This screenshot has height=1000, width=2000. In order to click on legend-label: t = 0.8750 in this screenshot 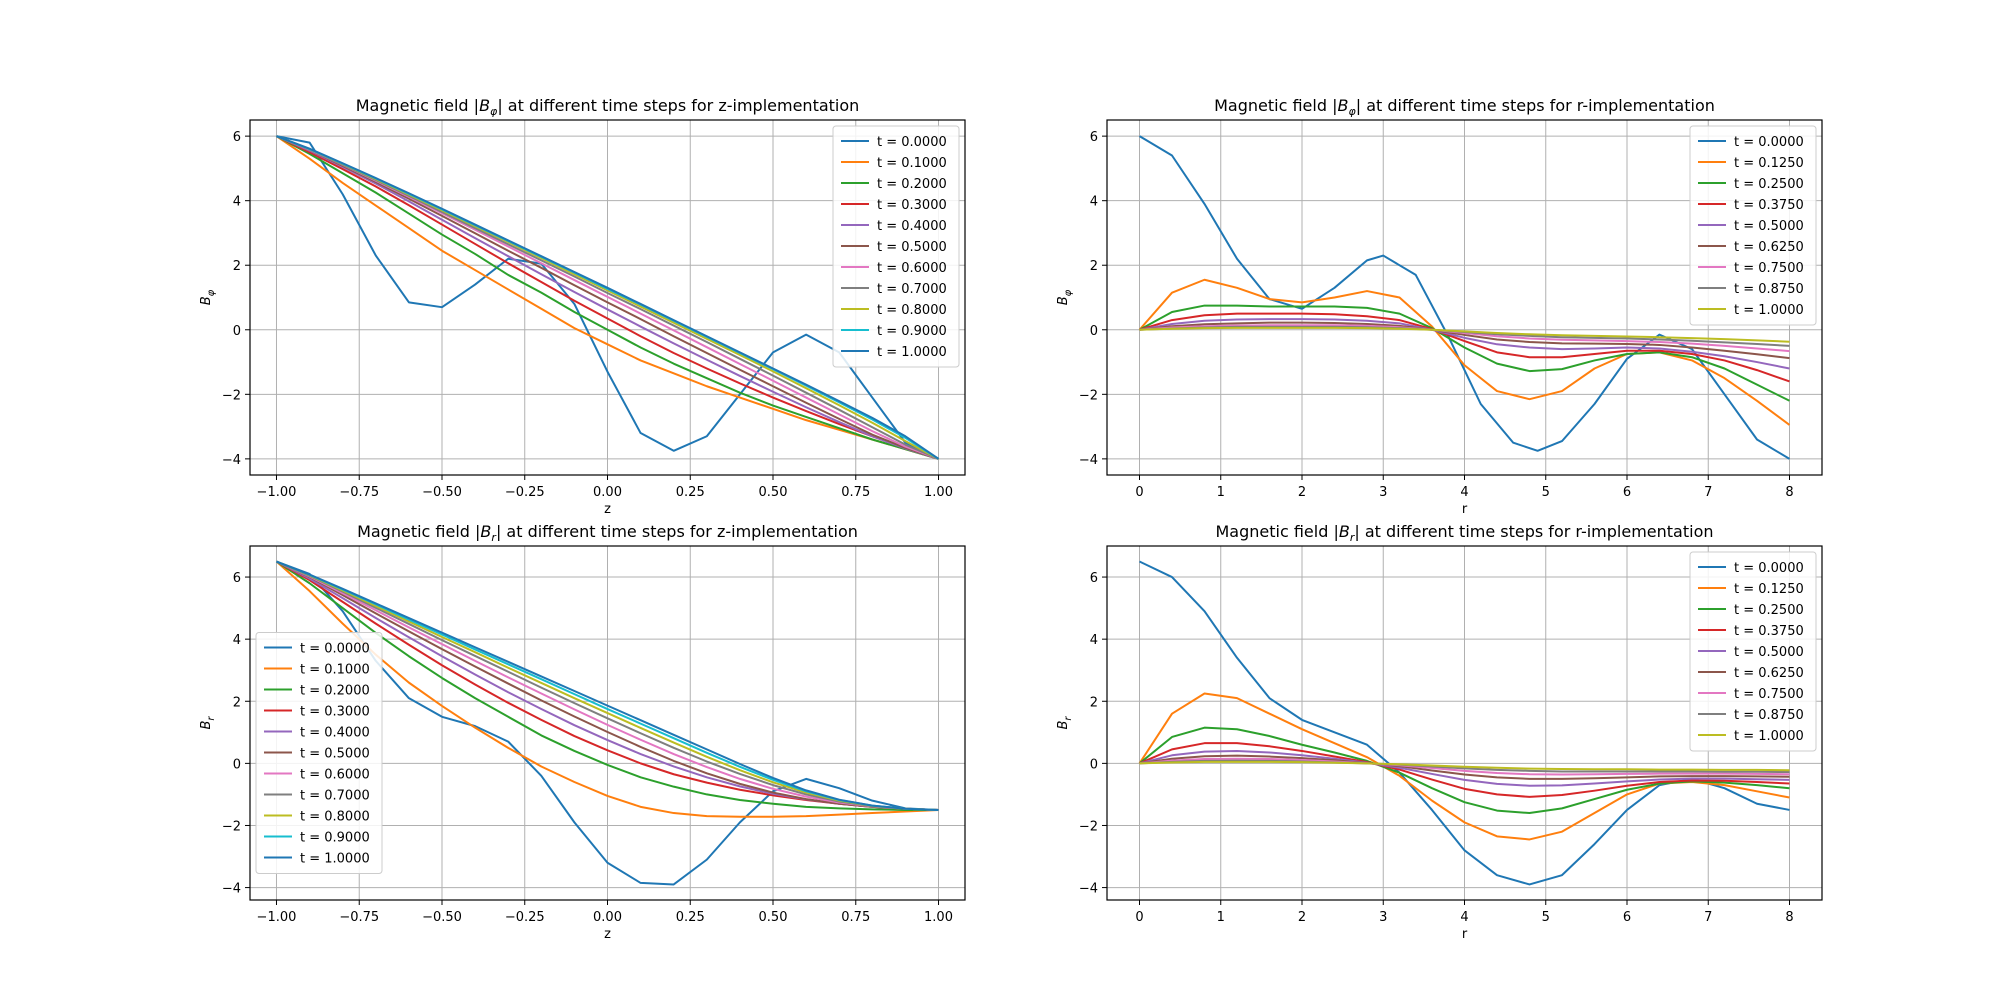, I will do `click(1769, 289)`.